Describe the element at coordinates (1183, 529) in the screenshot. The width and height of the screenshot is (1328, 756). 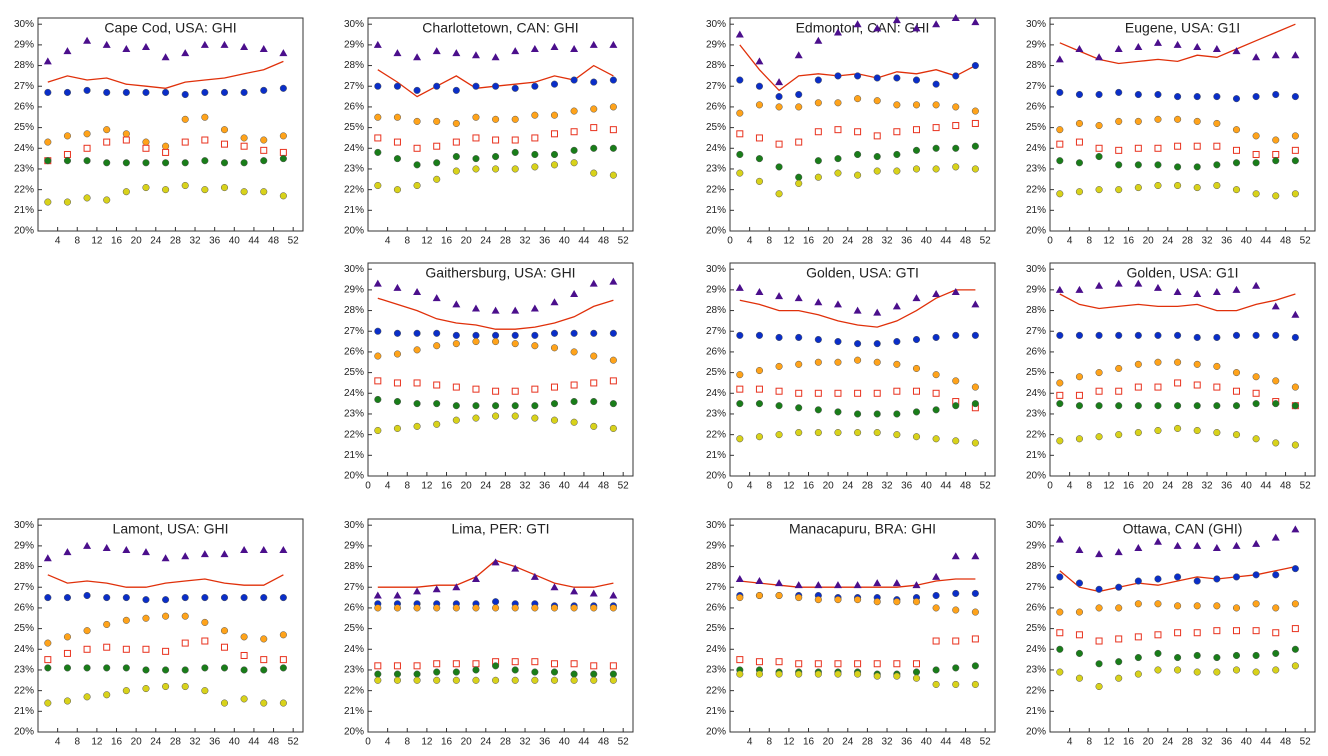
I see `chart-title: Ottawa, CAN (GHI)` at that location.